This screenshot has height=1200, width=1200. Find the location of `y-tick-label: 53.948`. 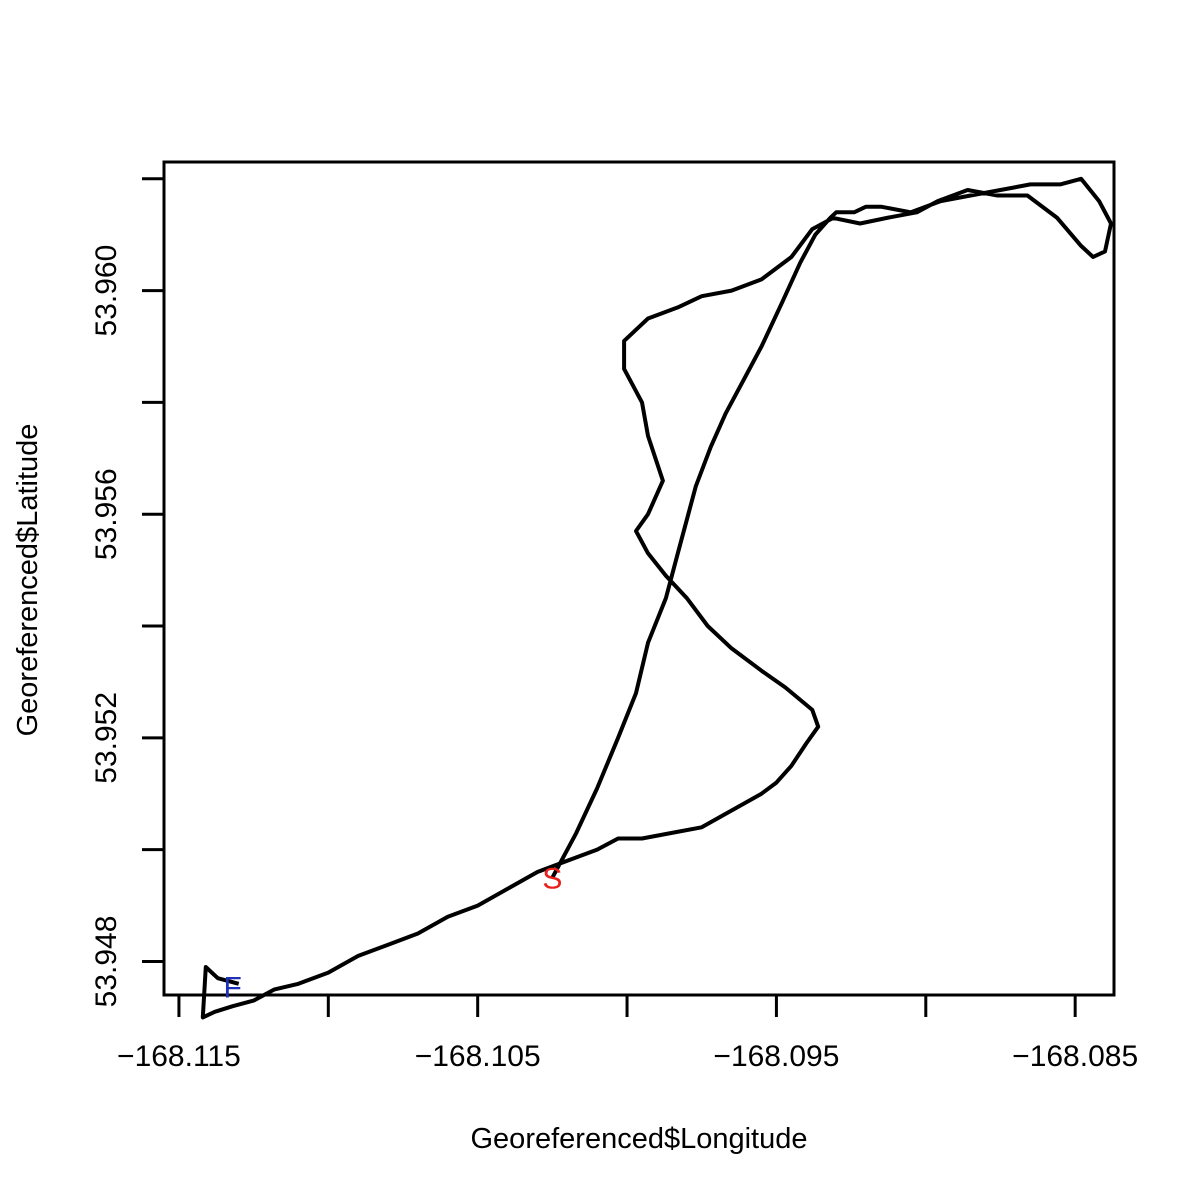

y-tick-label: 53.948 is located at coordinates (106, 962).